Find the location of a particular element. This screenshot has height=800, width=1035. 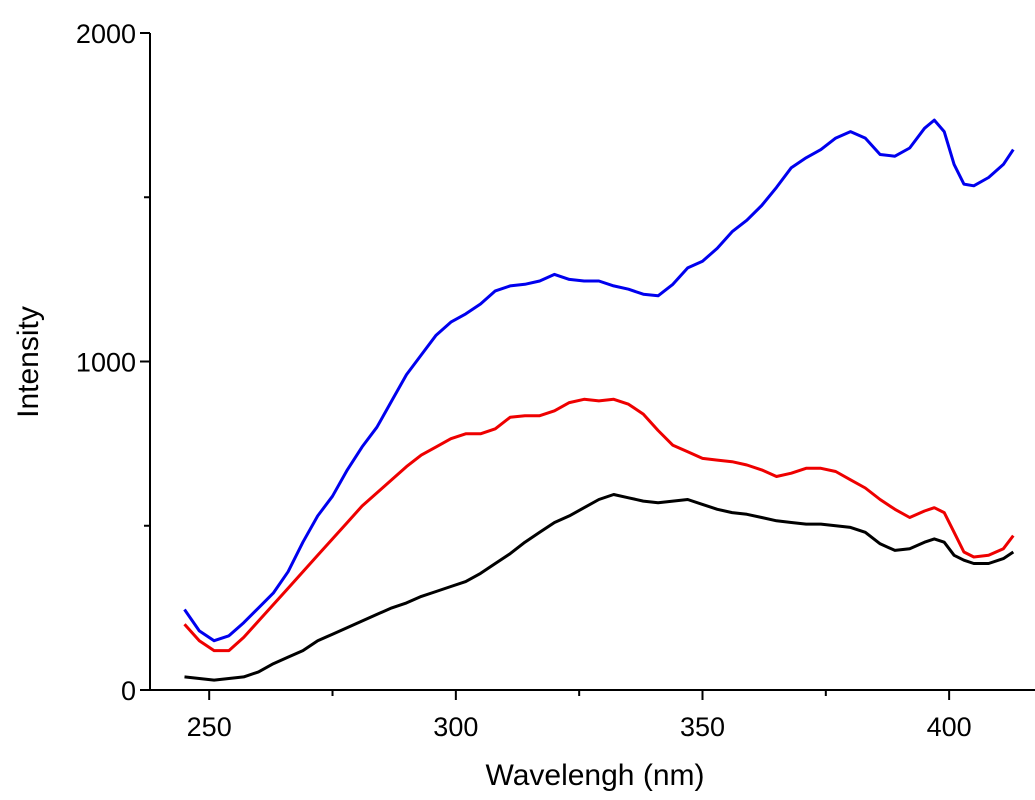

x-tick-label: 250 is located at coordinates (209, 727).